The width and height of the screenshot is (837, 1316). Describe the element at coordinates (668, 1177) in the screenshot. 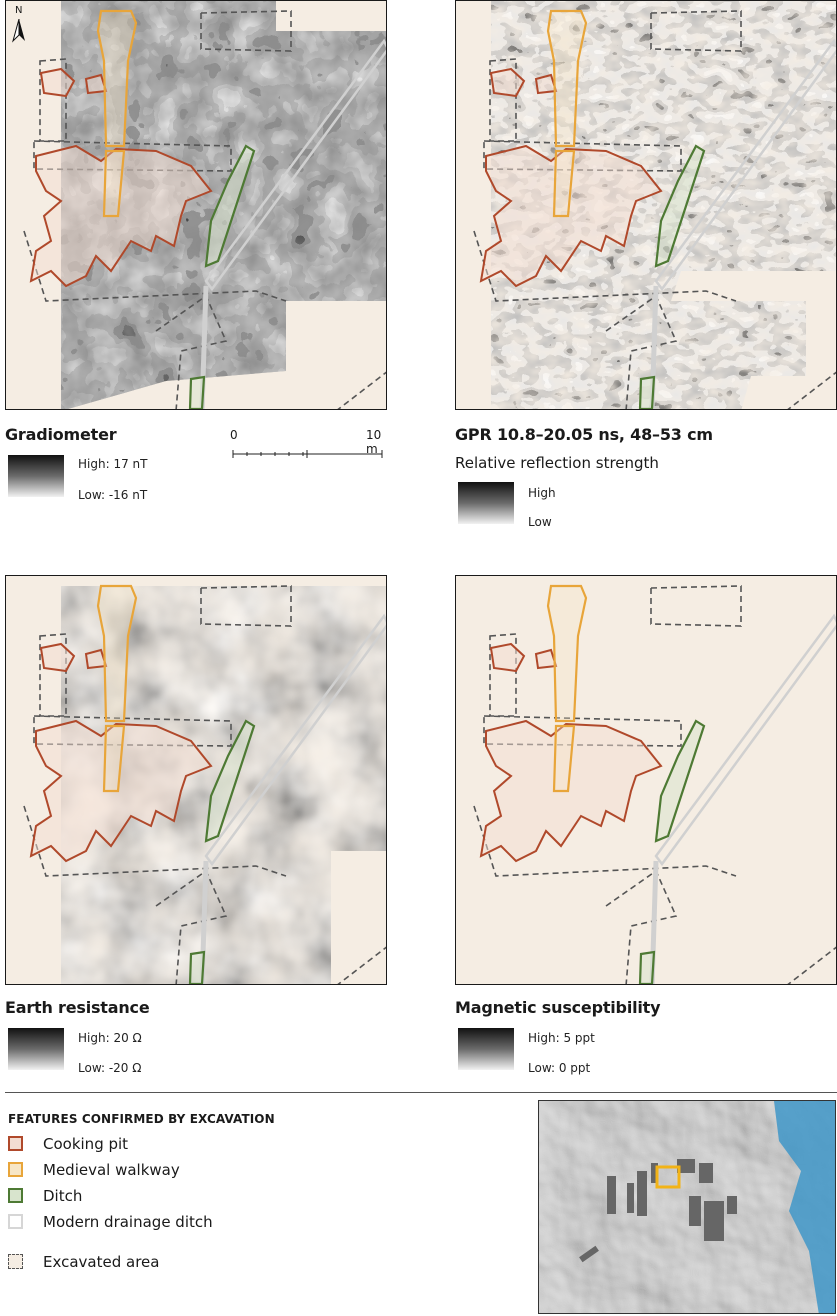

I see `inset-study-area-highlight` at that location.